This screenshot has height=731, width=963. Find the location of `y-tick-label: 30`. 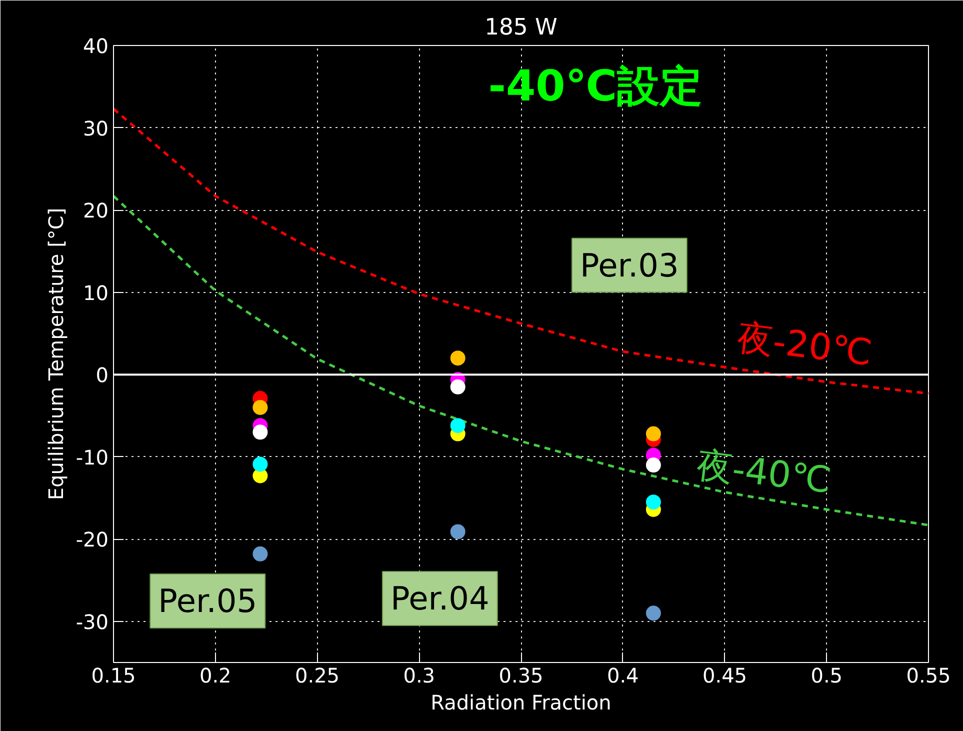

y-tick-label: 30 is located at coordinates (96, 128).